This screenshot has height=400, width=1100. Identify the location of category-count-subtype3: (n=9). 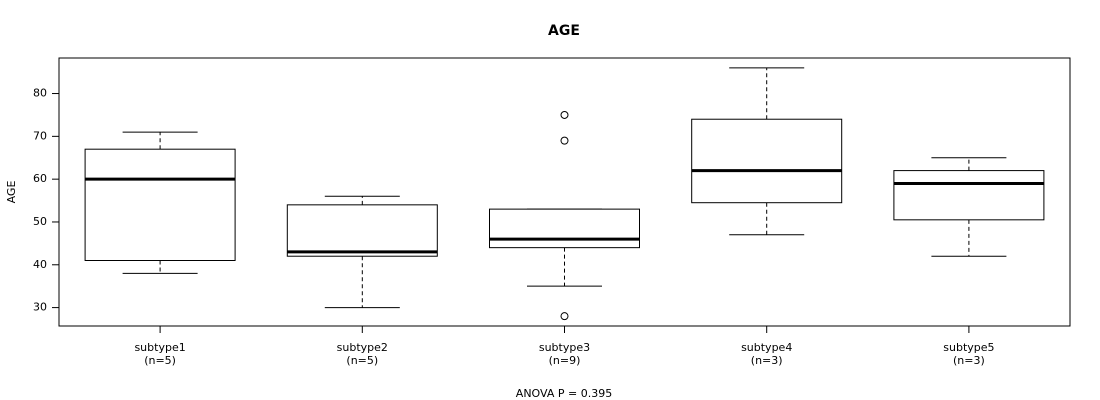
(565, 360).